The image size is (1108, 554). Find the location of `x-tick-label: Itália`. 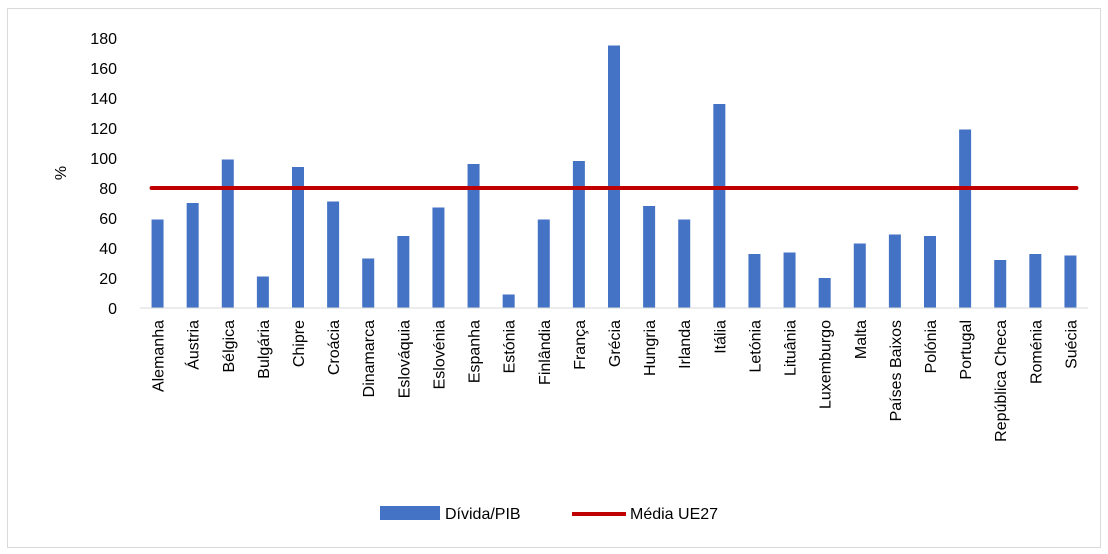

x-tick-label: Itália is located at coordinates (720, 337).